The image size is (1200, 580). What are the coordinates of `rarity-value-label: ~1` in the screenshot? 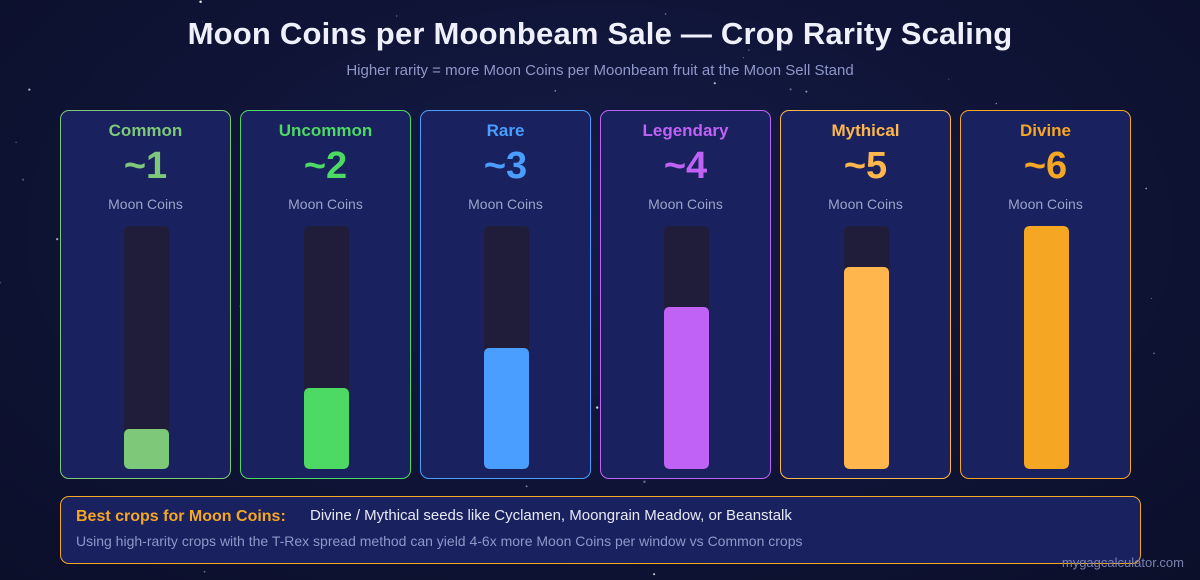 It's located at (145, 166).